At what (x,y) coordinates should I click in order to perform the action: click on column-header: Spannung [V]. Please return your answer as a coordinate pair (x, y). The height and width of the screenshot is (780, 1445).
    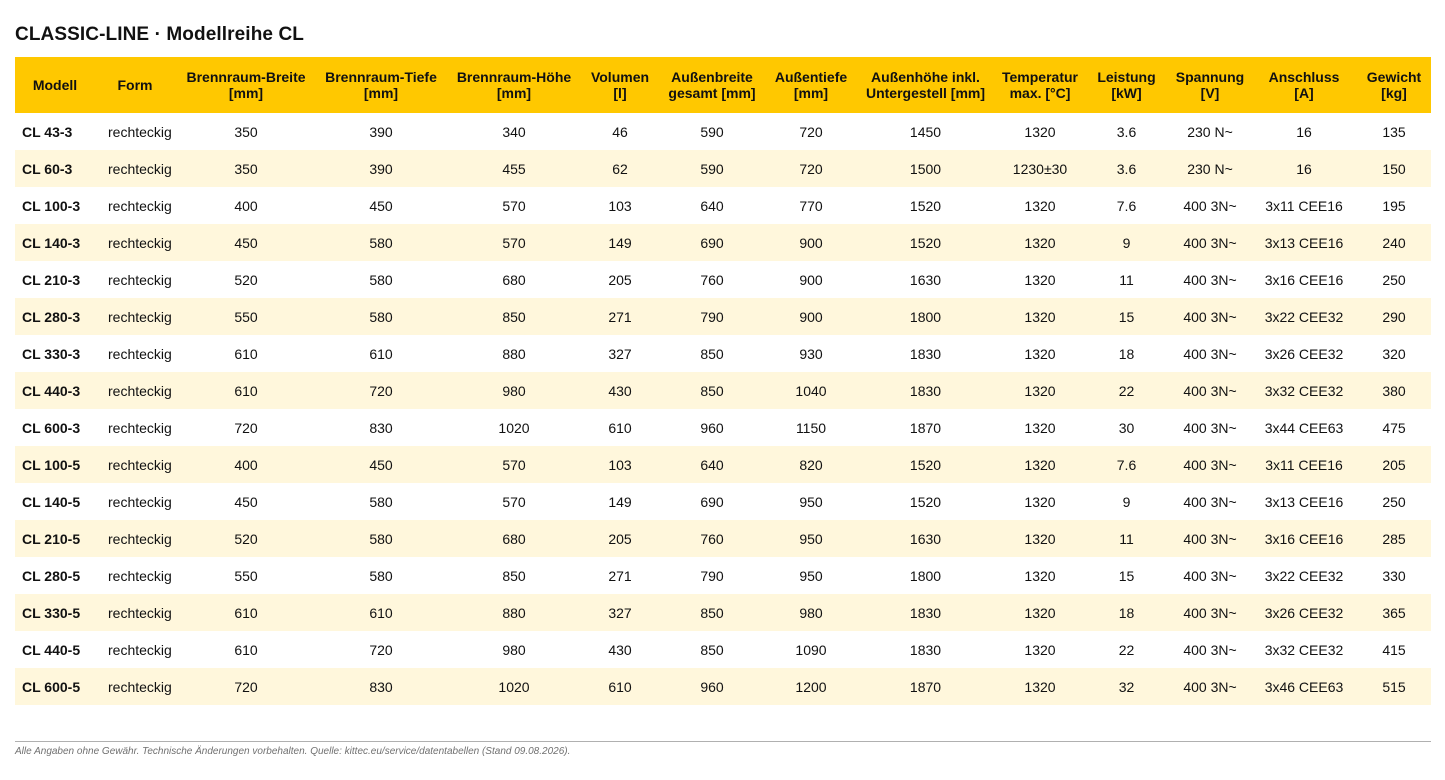
    Looking at the image, I should click on (1210, 85).